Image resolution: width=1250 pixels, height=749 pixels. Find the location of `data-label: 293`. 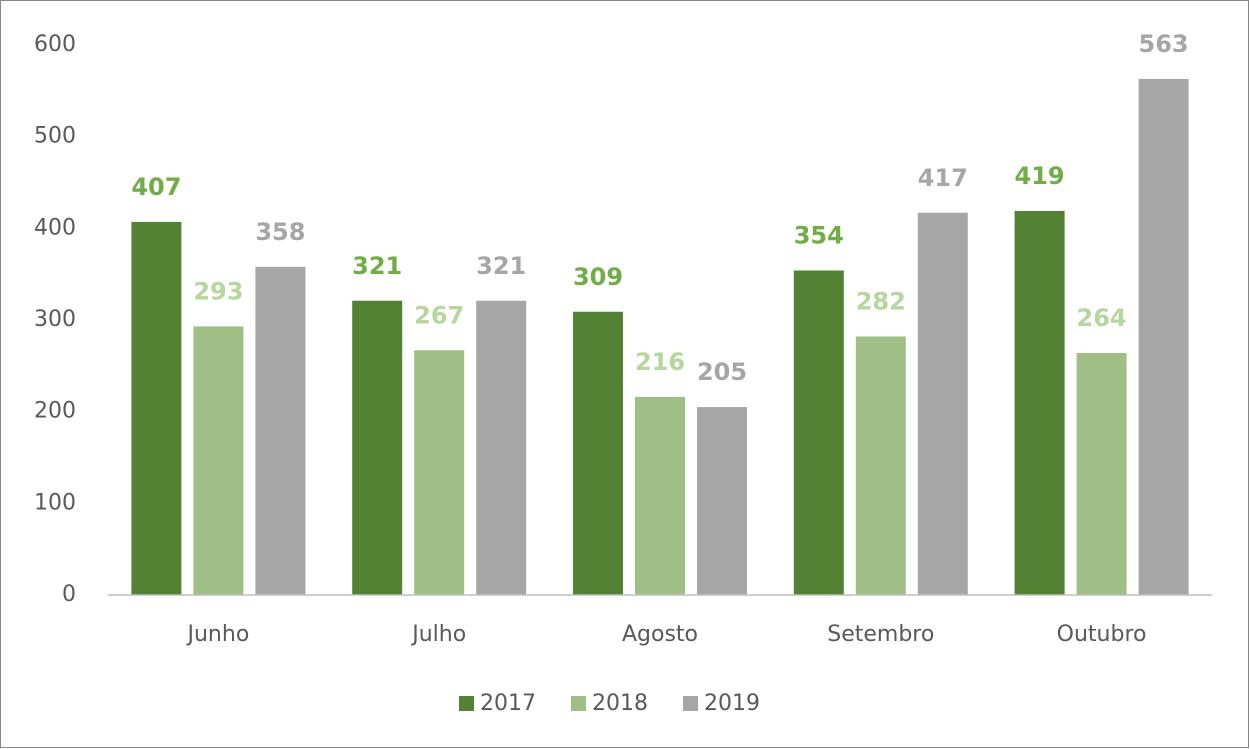

data-label: 293 is located at coordinates (218, 291).